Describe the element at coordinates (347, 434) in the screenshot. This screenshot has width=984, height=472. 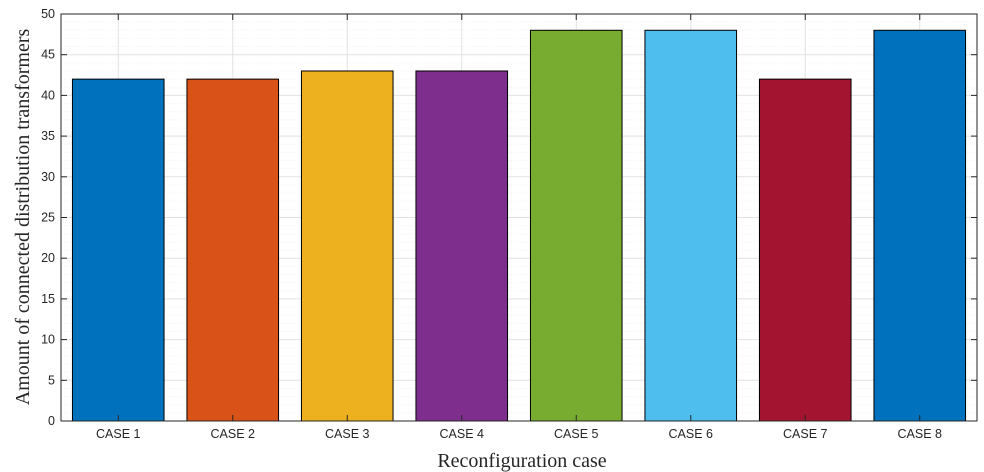
I see `x-tick-label: CASE 3` at that location.